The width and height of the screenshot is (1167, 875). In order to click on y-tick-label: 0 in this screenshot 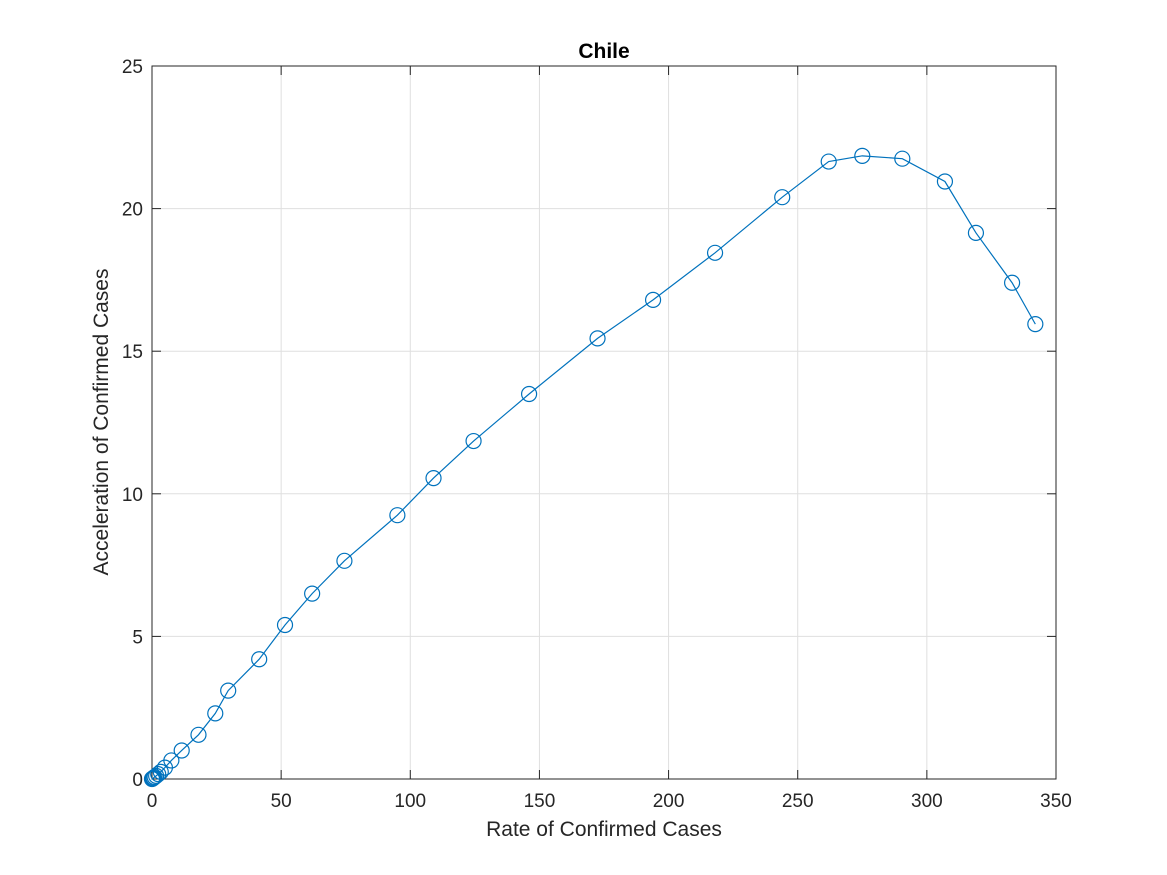, I will do `click(137, 780)`.